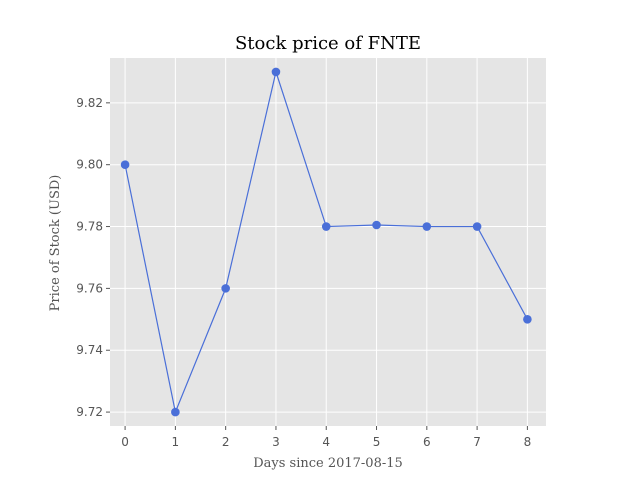 This screenshot has height=480, width=640. What do you see at coordinates (427, 442) in the screenshot?
I see `x-tick-label: 6` at bounding box center [427, 442].